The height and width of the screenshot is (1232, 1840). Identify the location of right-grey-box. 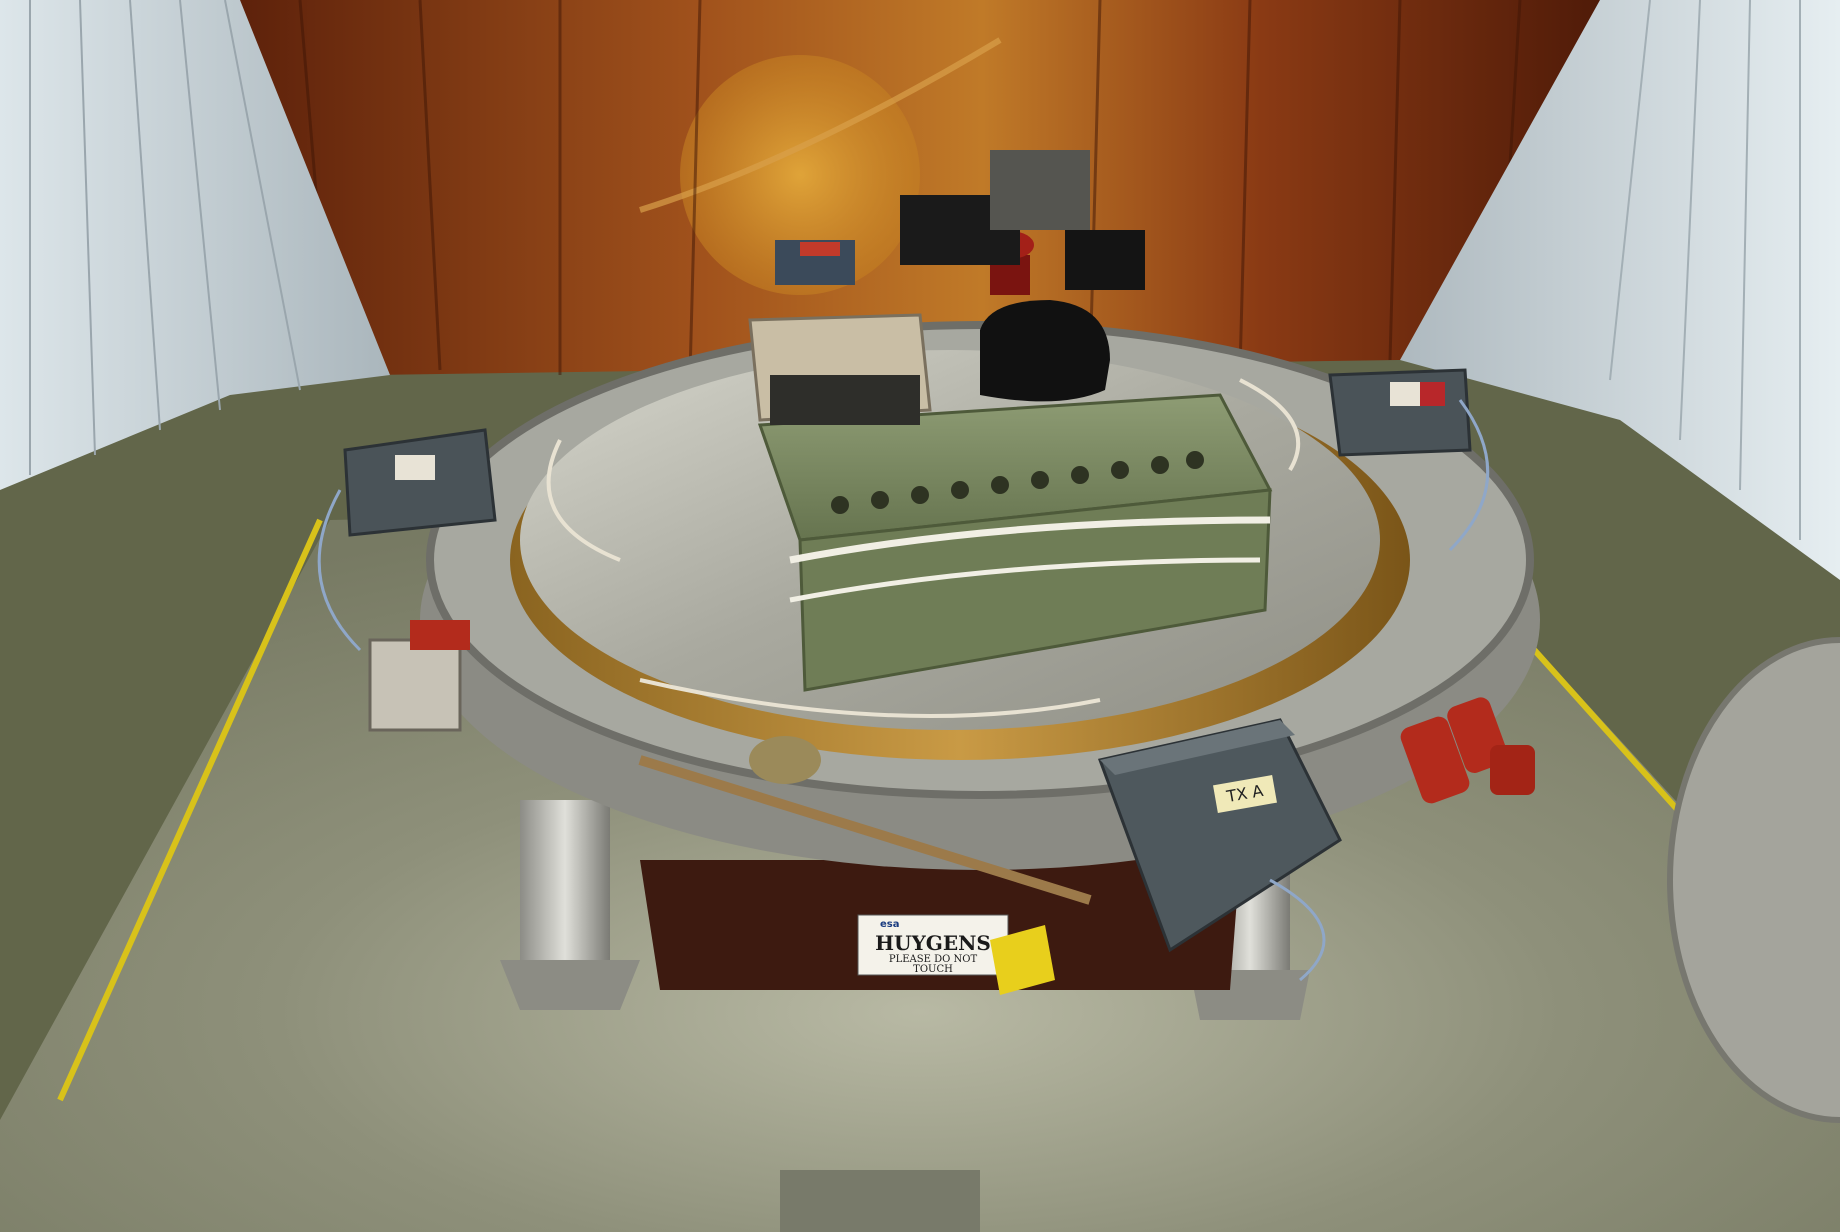
(1400, 412).